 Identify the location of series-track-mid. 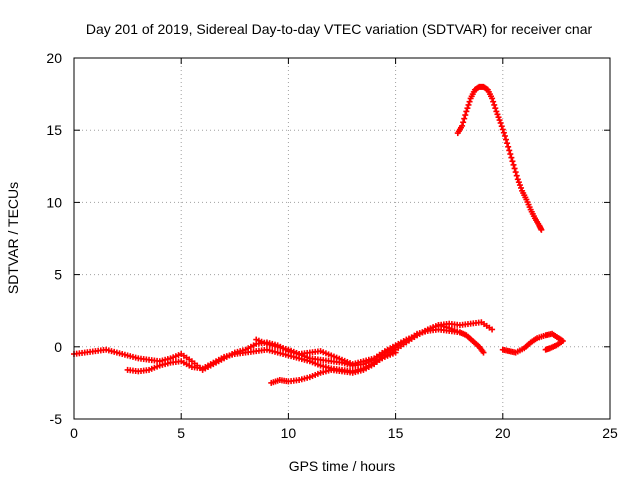
(358, 347).